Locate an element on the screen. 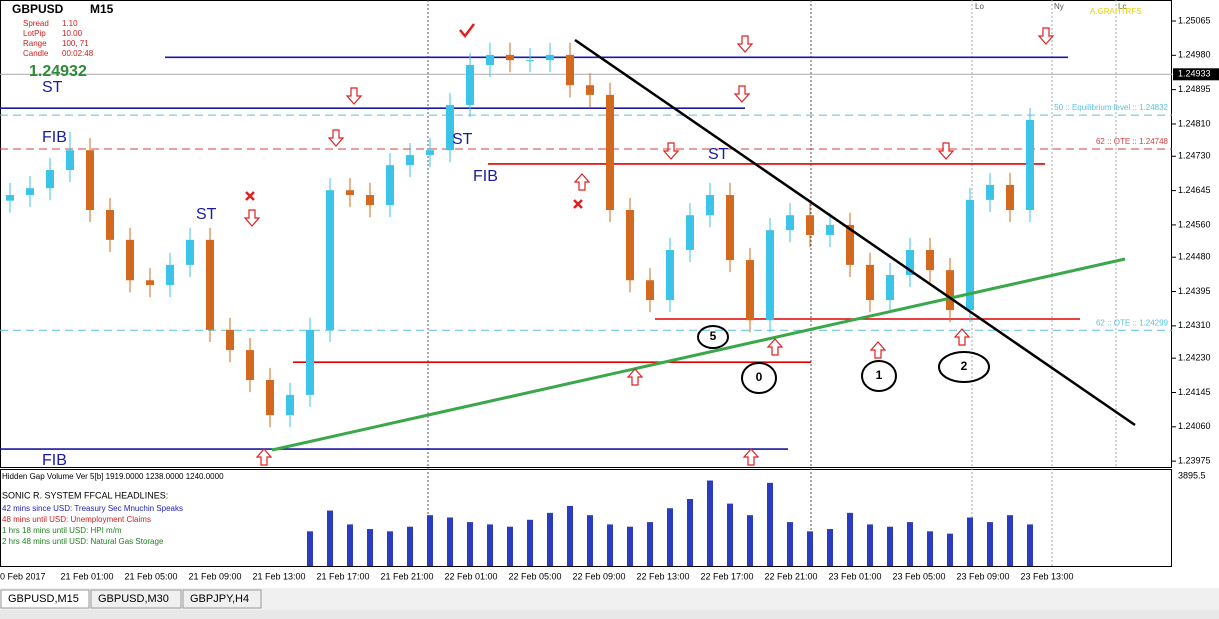 This screenshot has width=1219, height=619. annotation: ST is located at coordinates (52, 87).